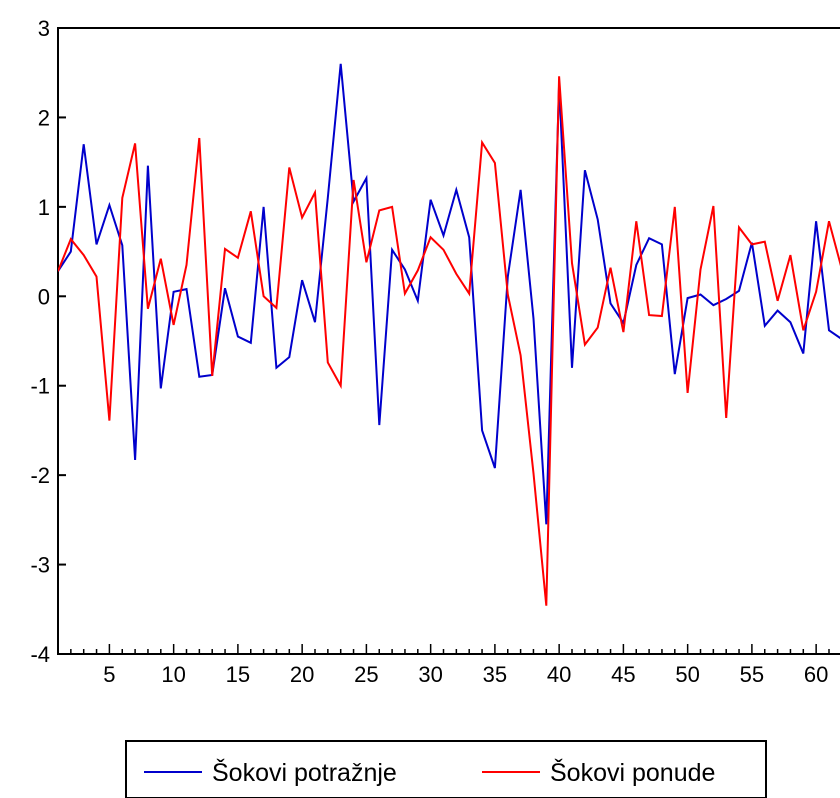  I want to click on legend-label-supply: Šokovi ponude, so click(632, 772).